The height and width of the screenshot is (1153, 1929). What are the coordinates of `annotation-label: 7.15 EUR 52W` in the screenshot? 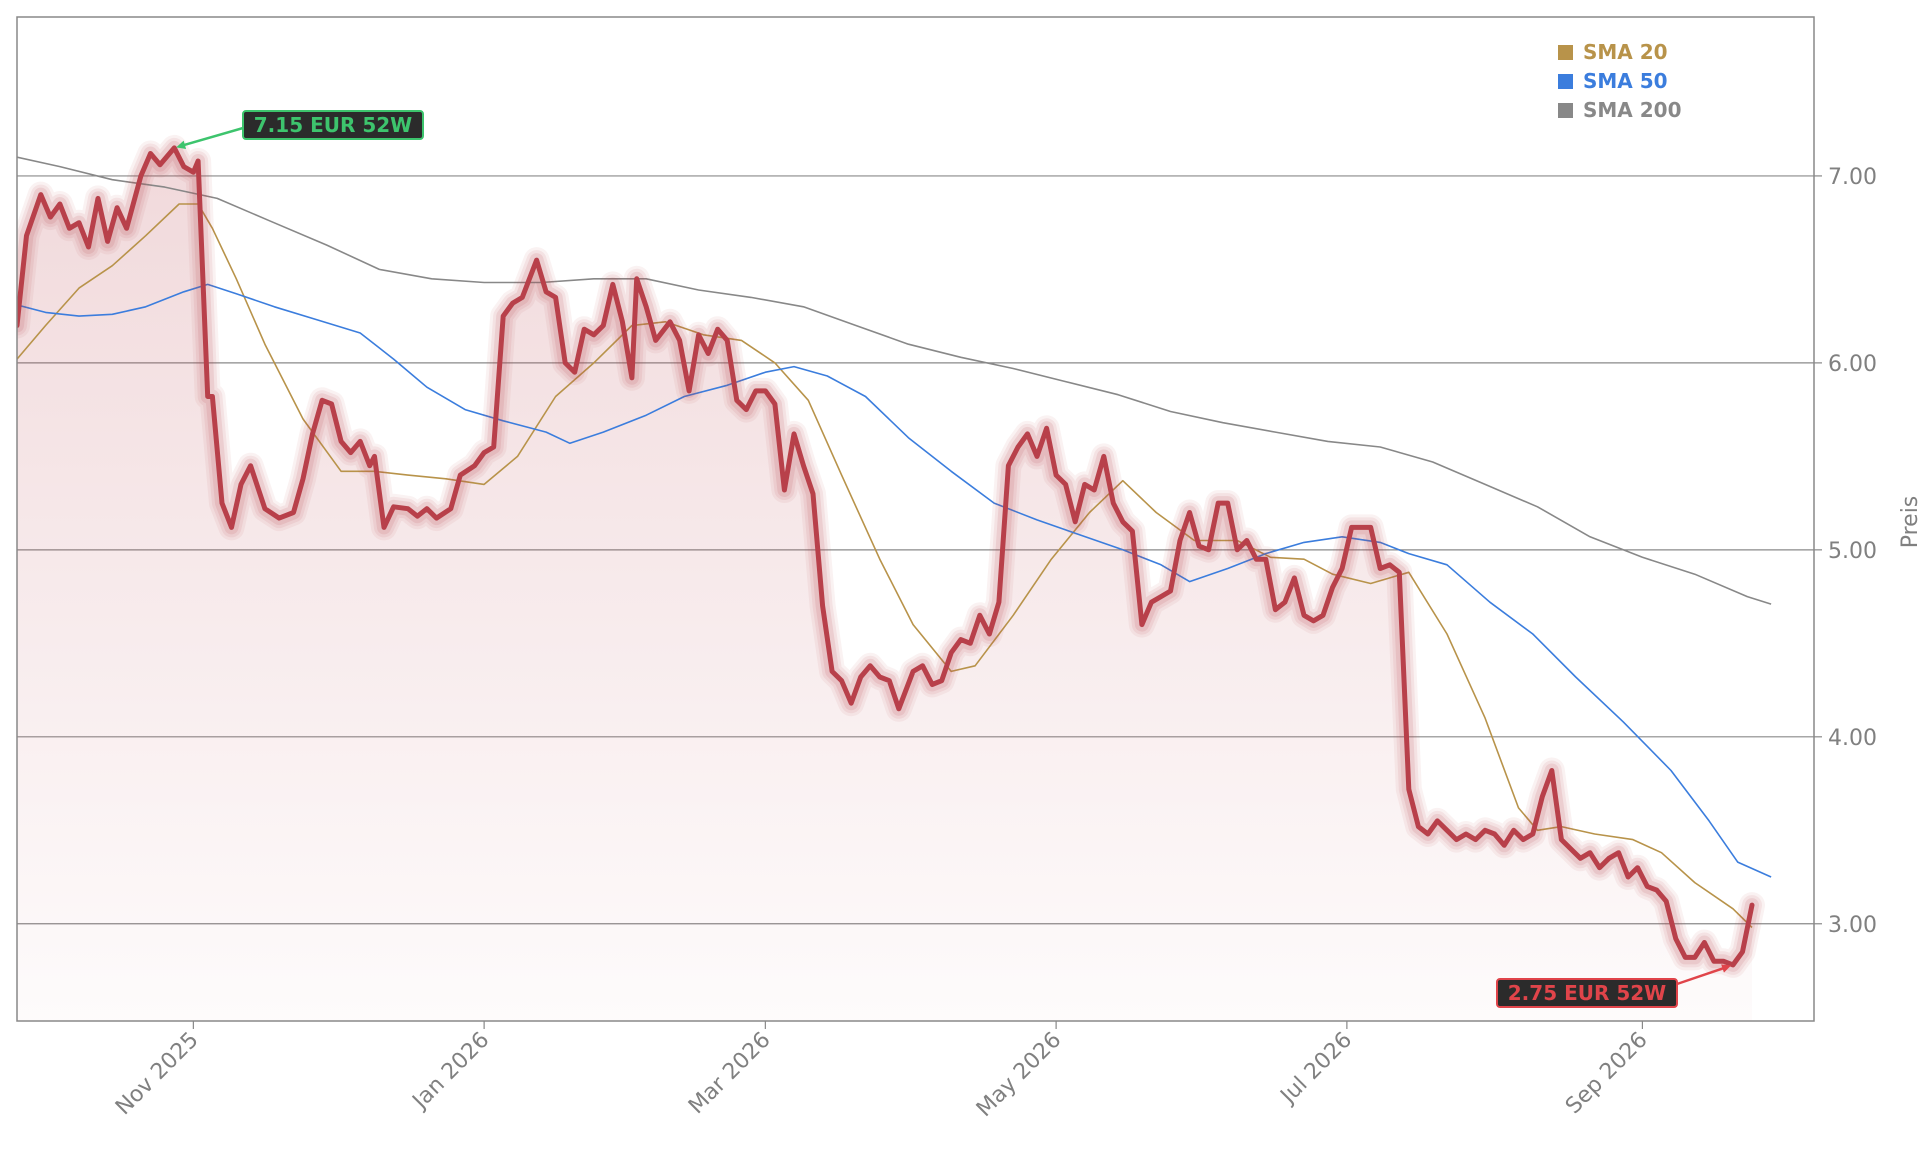 It's located at (333, 125).